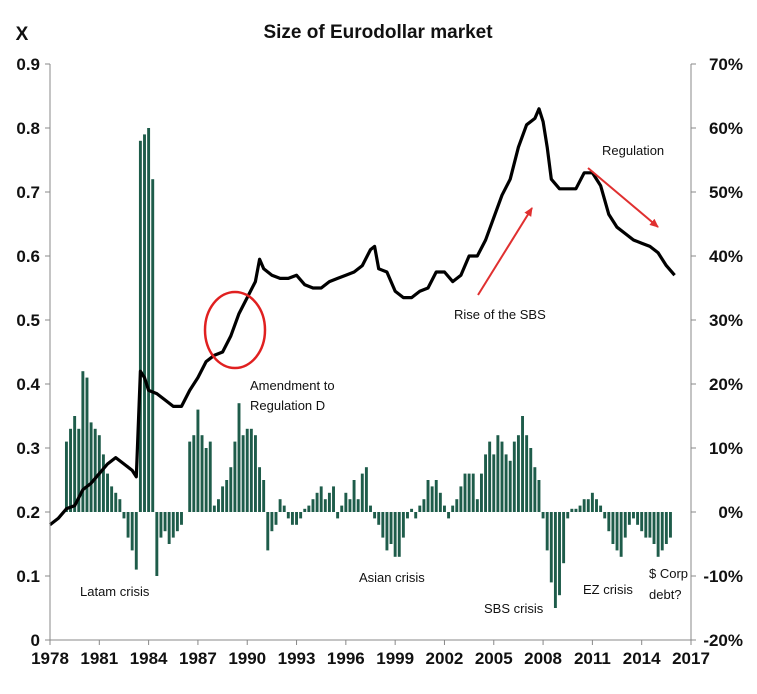 Image resolution: width=757 pixels, height=694 pixels. What do you see at coordinates (494, 658) in the screenshot?
I see `x-axis-tick-label: 2005` at bounding box center [494, 658].